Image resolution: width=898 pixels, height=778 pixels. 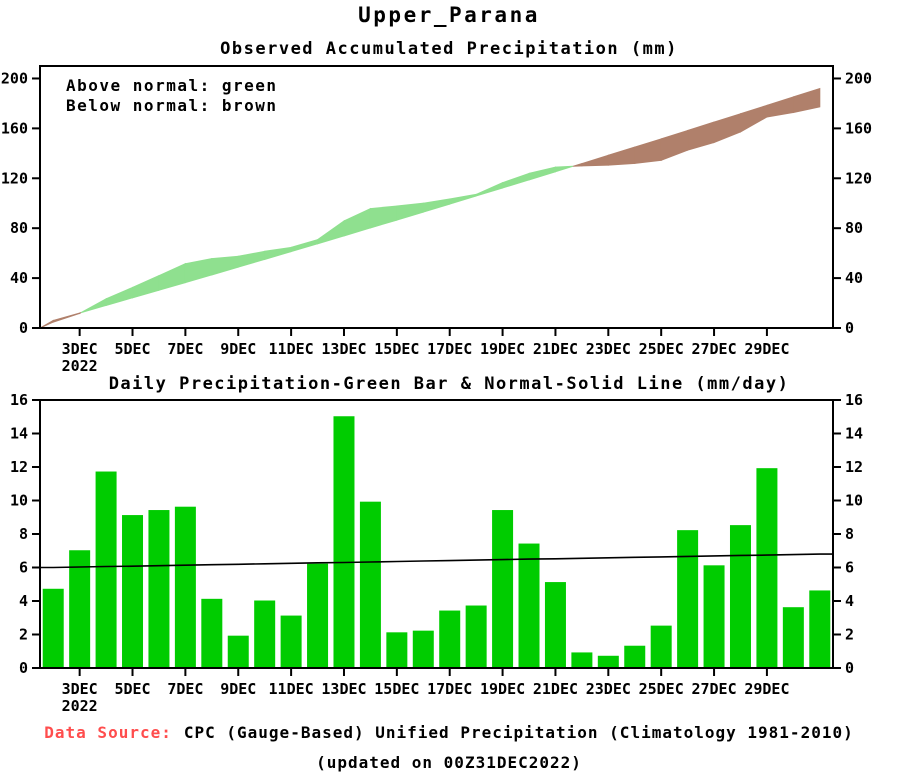 I want to click on y-tick-label-right: 14, so click(x=854, y=434).